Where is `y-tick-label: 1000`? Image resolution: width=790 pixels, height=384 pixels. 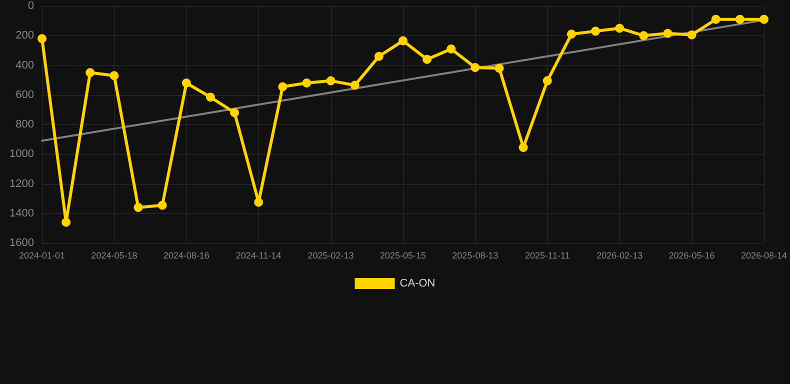
y-tick-label: 1000 is located at coordinates (22, 154).